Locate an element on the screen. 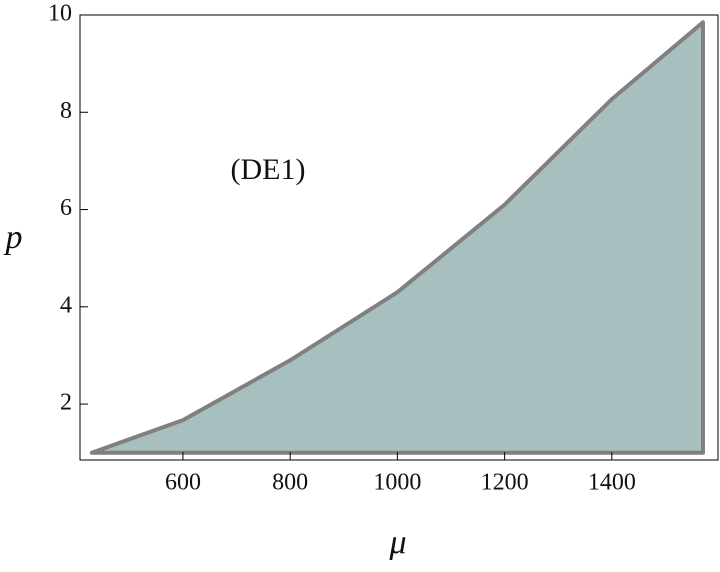 The width and height of the screenshot is (720, 572). y-axis-label: p is located at coordinates (13, 237).